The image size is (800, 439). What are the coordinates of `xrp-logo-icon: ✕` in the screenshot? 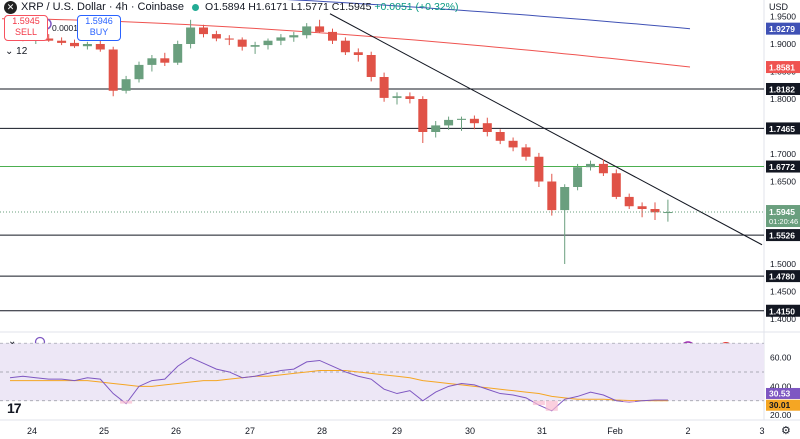 It's located at (10, 7).